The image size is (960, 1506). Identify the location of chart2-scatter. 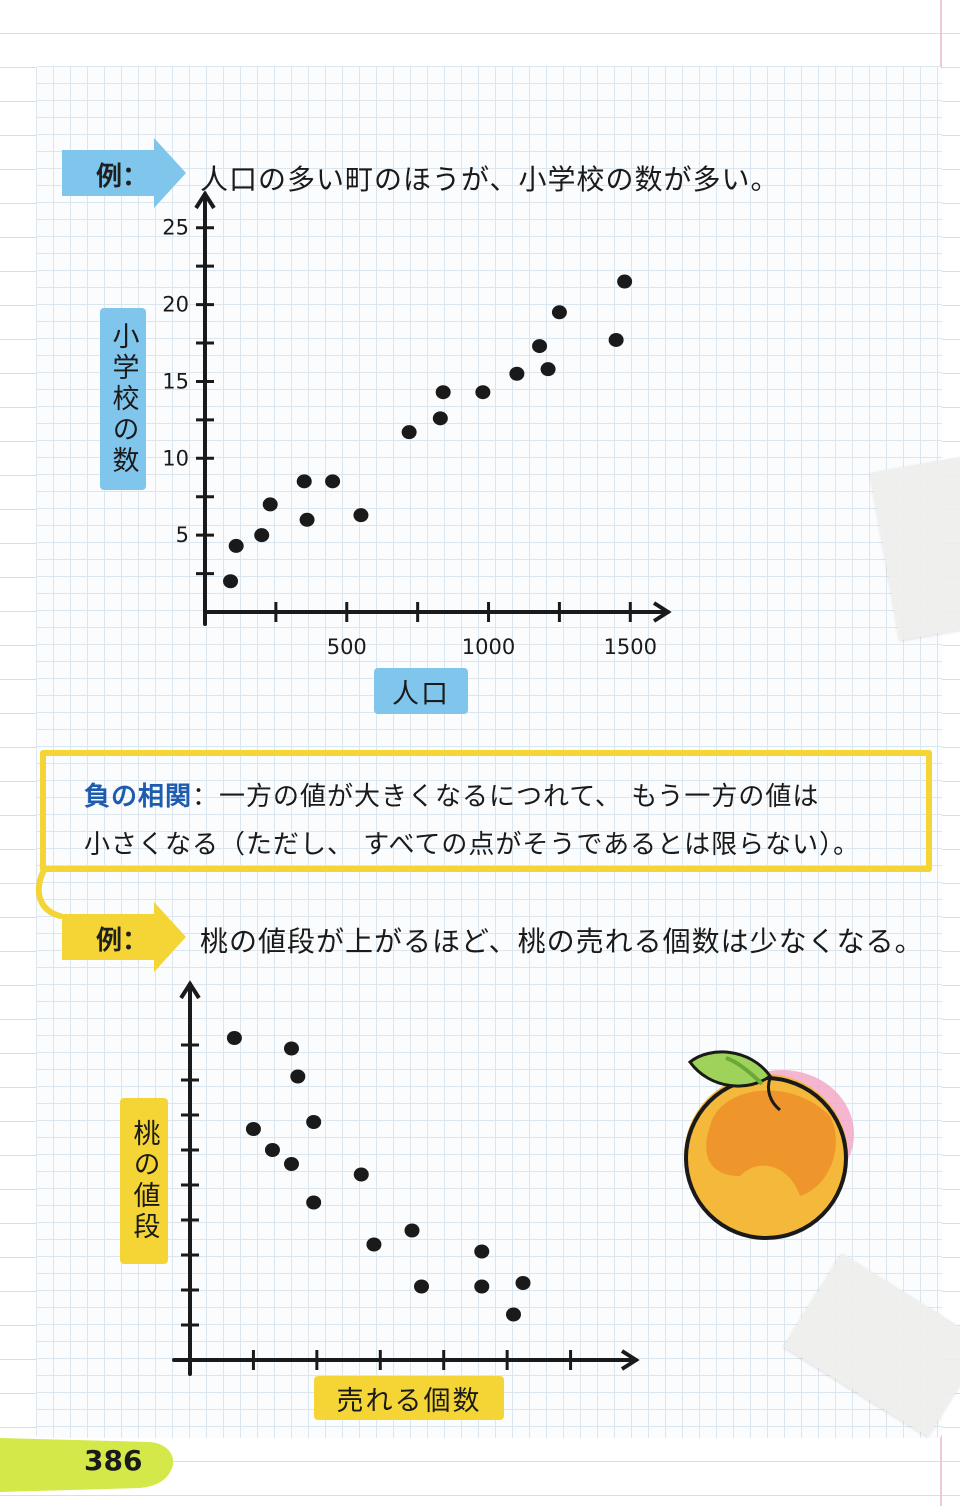
(406, 1178).